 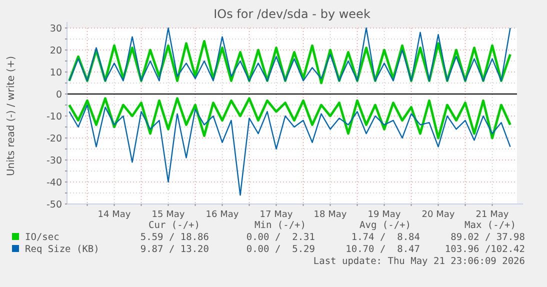 What do you see at coordinates (54, 116) in the screenshot?
I see `y-tick-label: -10` at bounding box center [54, 116].